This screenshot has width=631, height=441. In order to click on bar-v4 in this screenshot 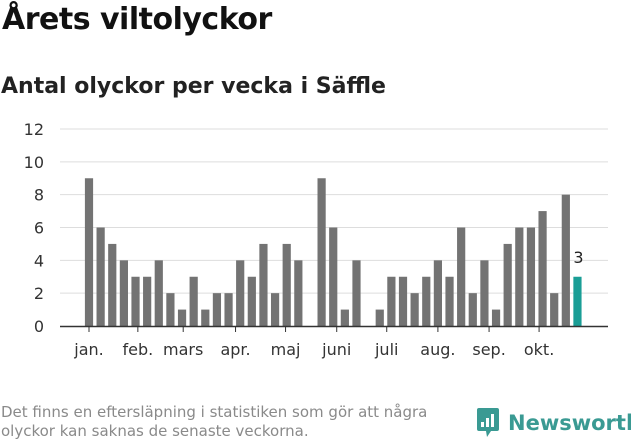, I will do `click(123, 293)`.